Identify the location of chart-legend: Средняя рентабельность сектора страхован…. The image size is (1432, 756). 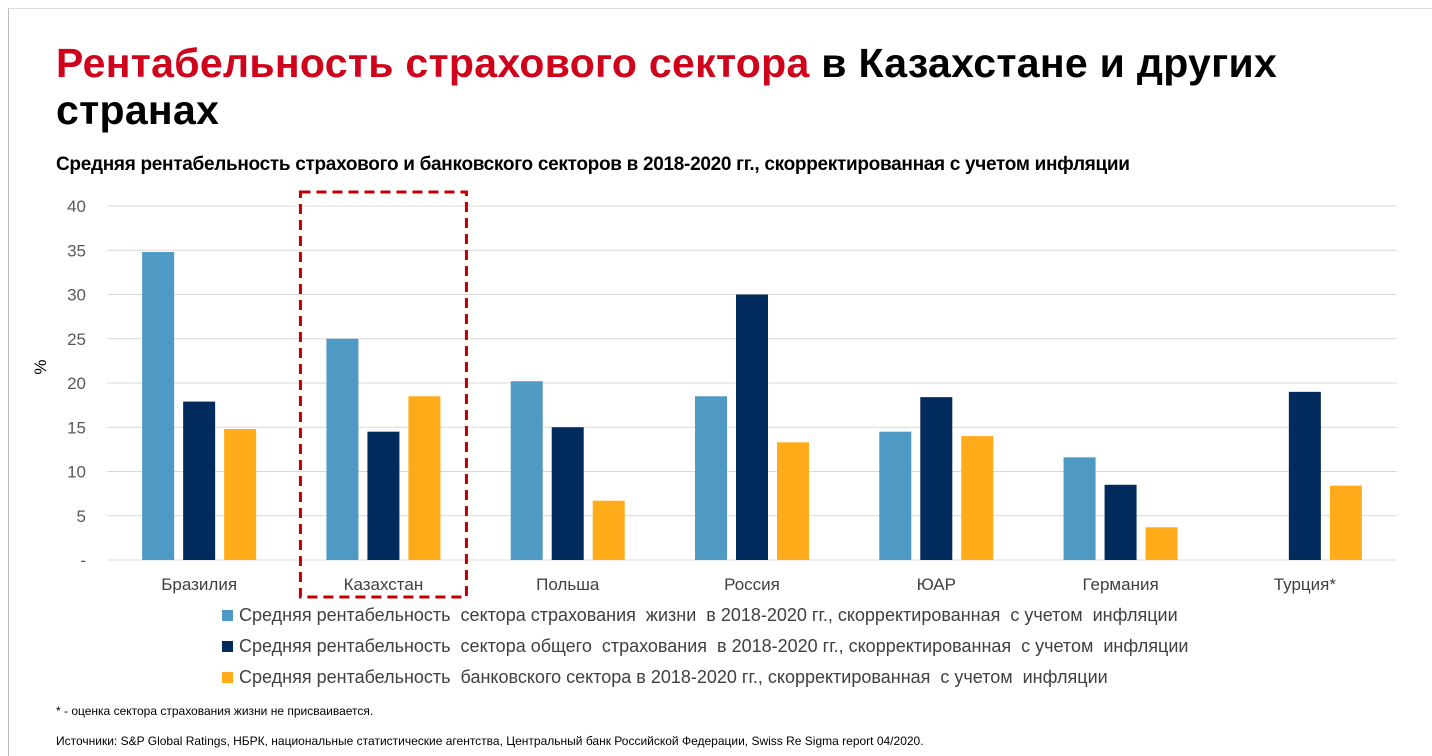
(705, 646).